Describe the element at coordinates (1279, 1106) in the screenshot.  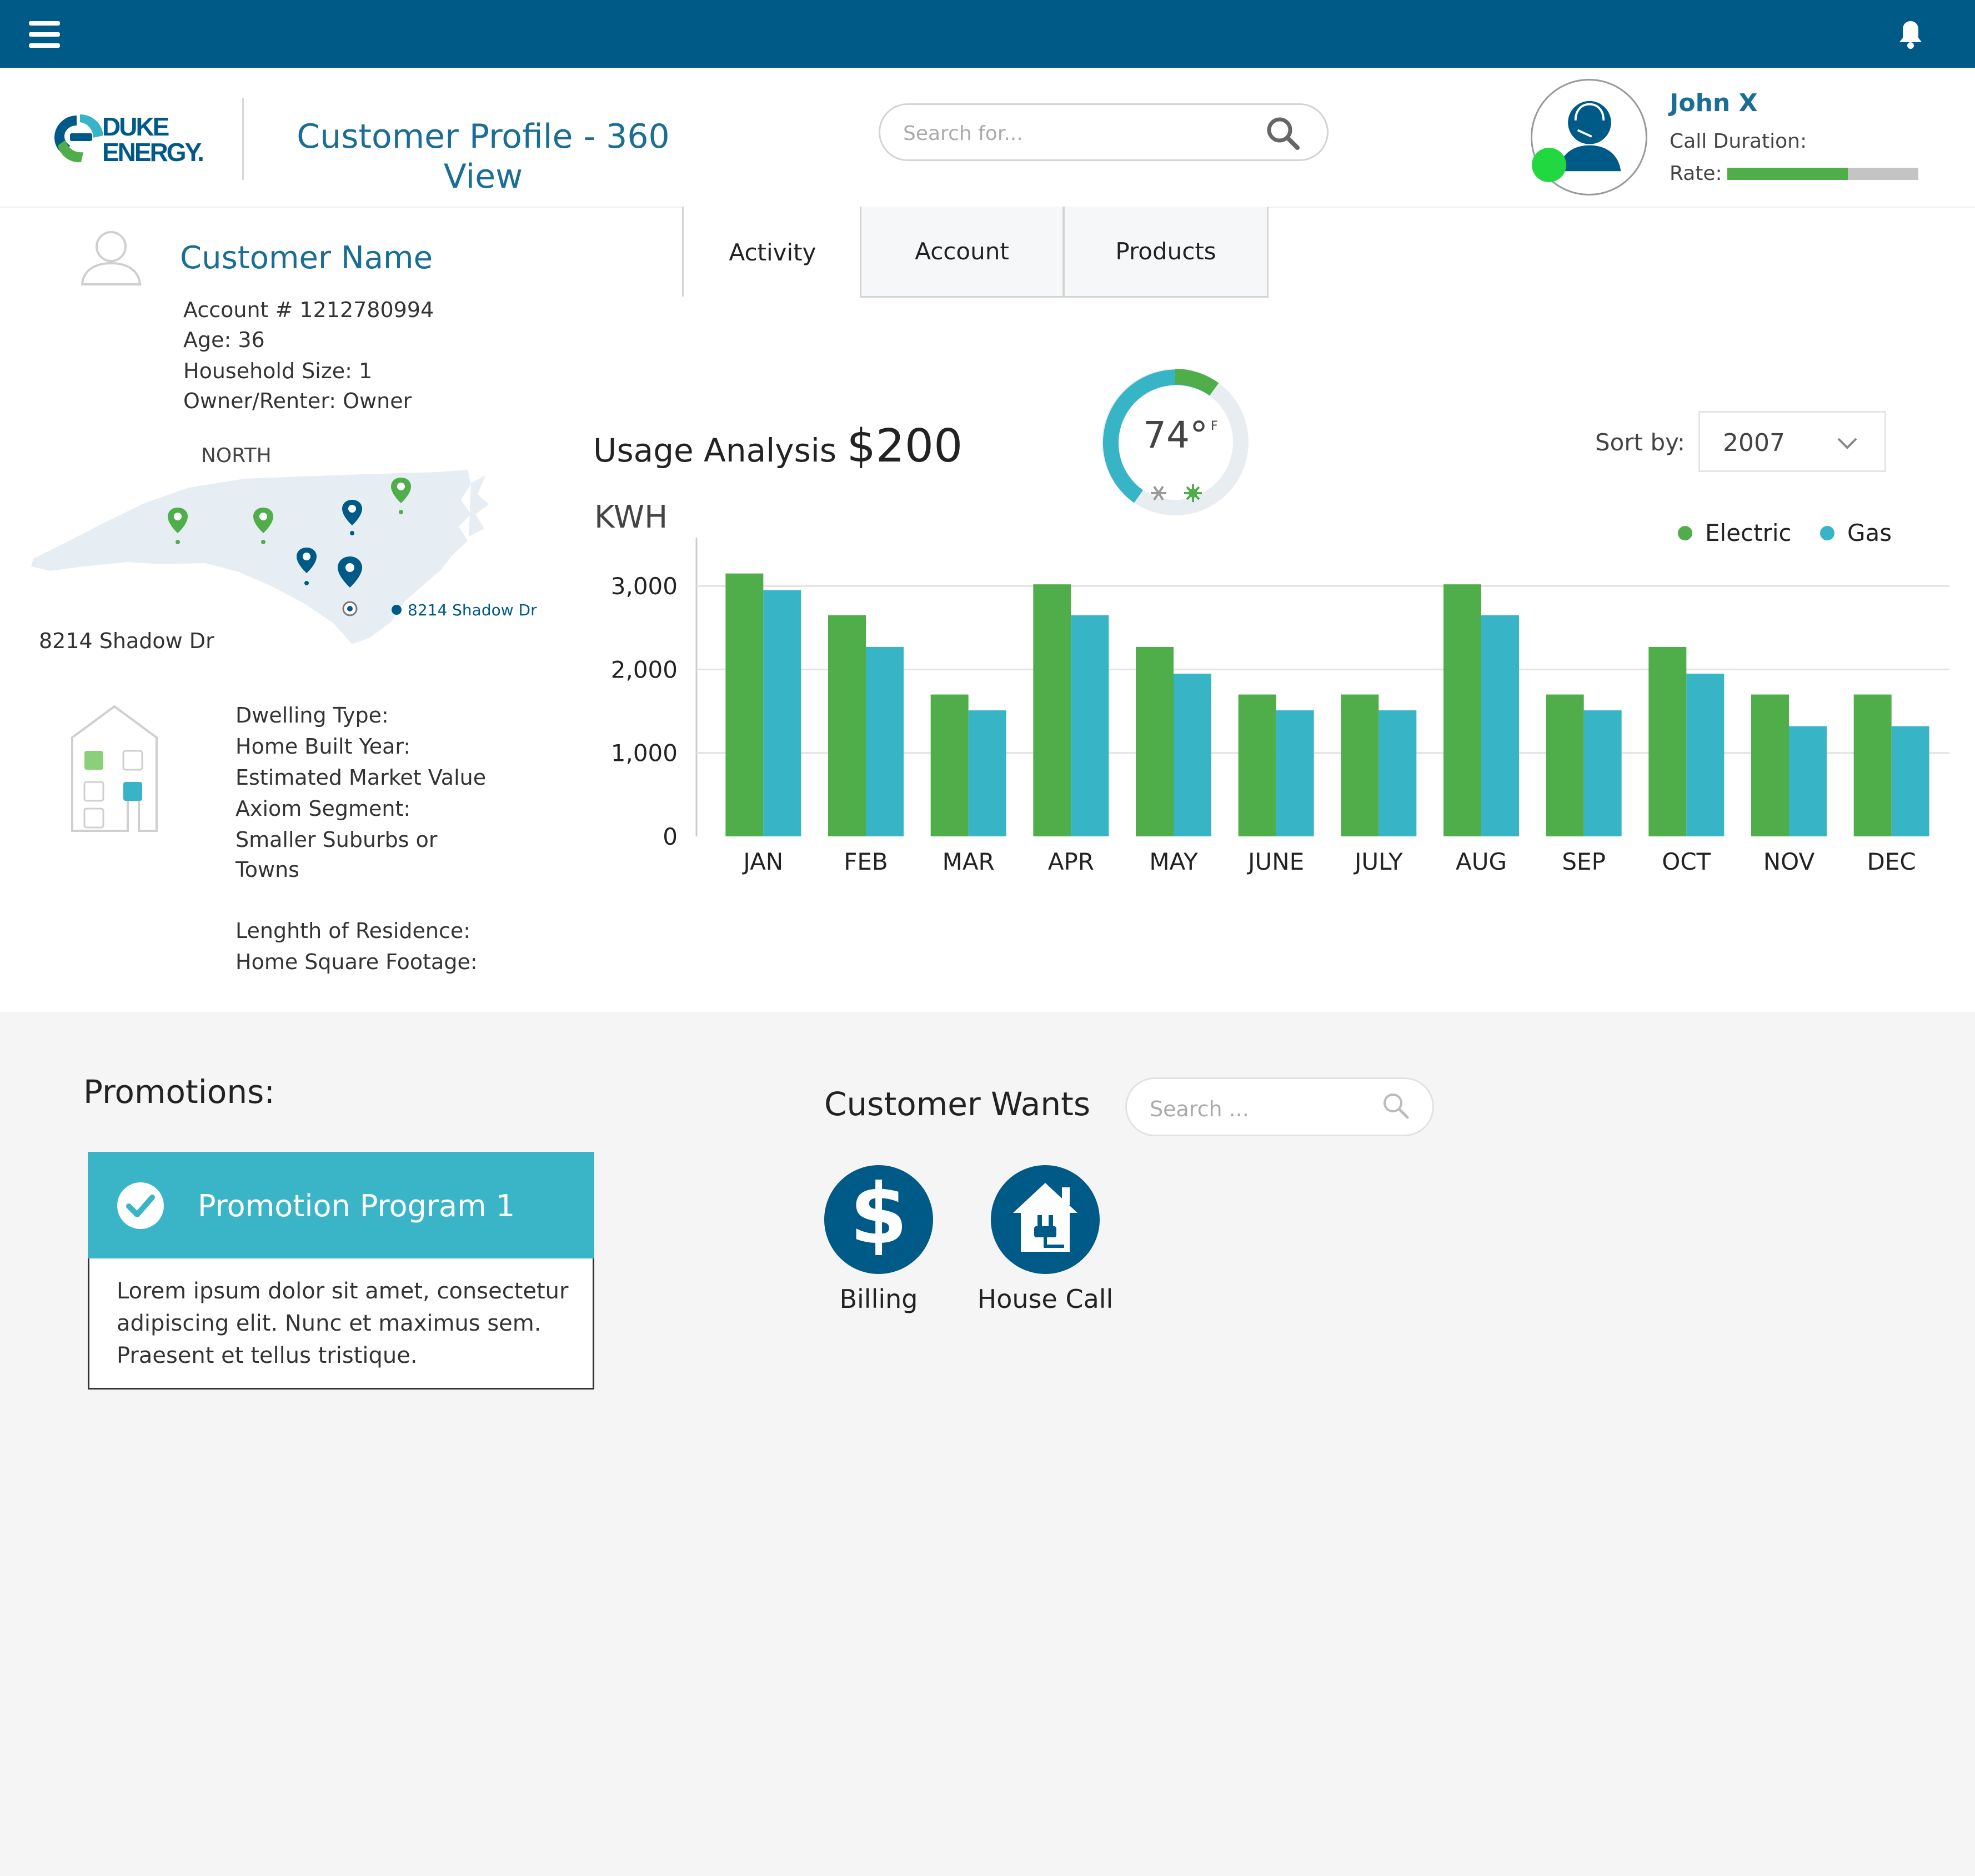
I see `wants-search-input` at that location.